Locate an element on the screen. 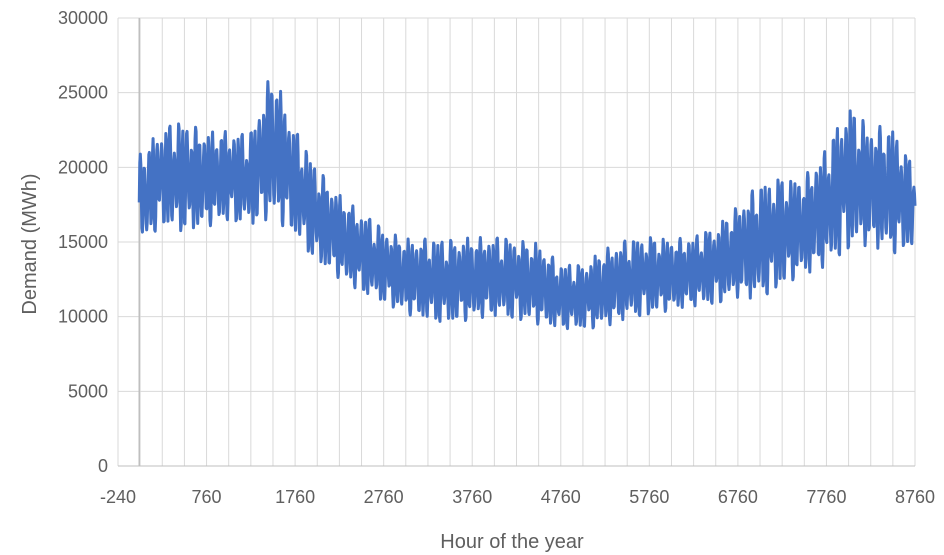 This screenshot has height=555, width=944. y-tick-label: 0 is located at coordinates (103, 466).